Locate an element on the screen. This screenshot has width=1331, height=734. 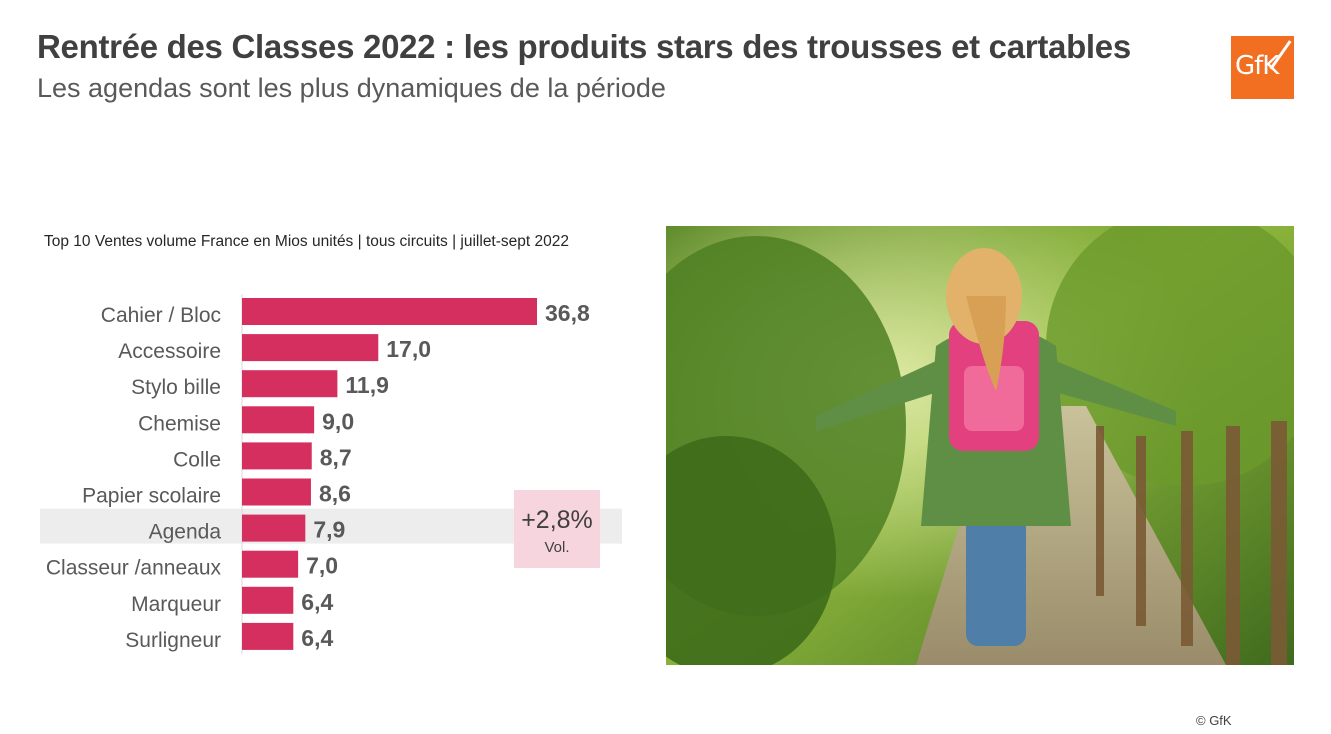
growth-value: +2,8% is located at coordinates (557, 520).